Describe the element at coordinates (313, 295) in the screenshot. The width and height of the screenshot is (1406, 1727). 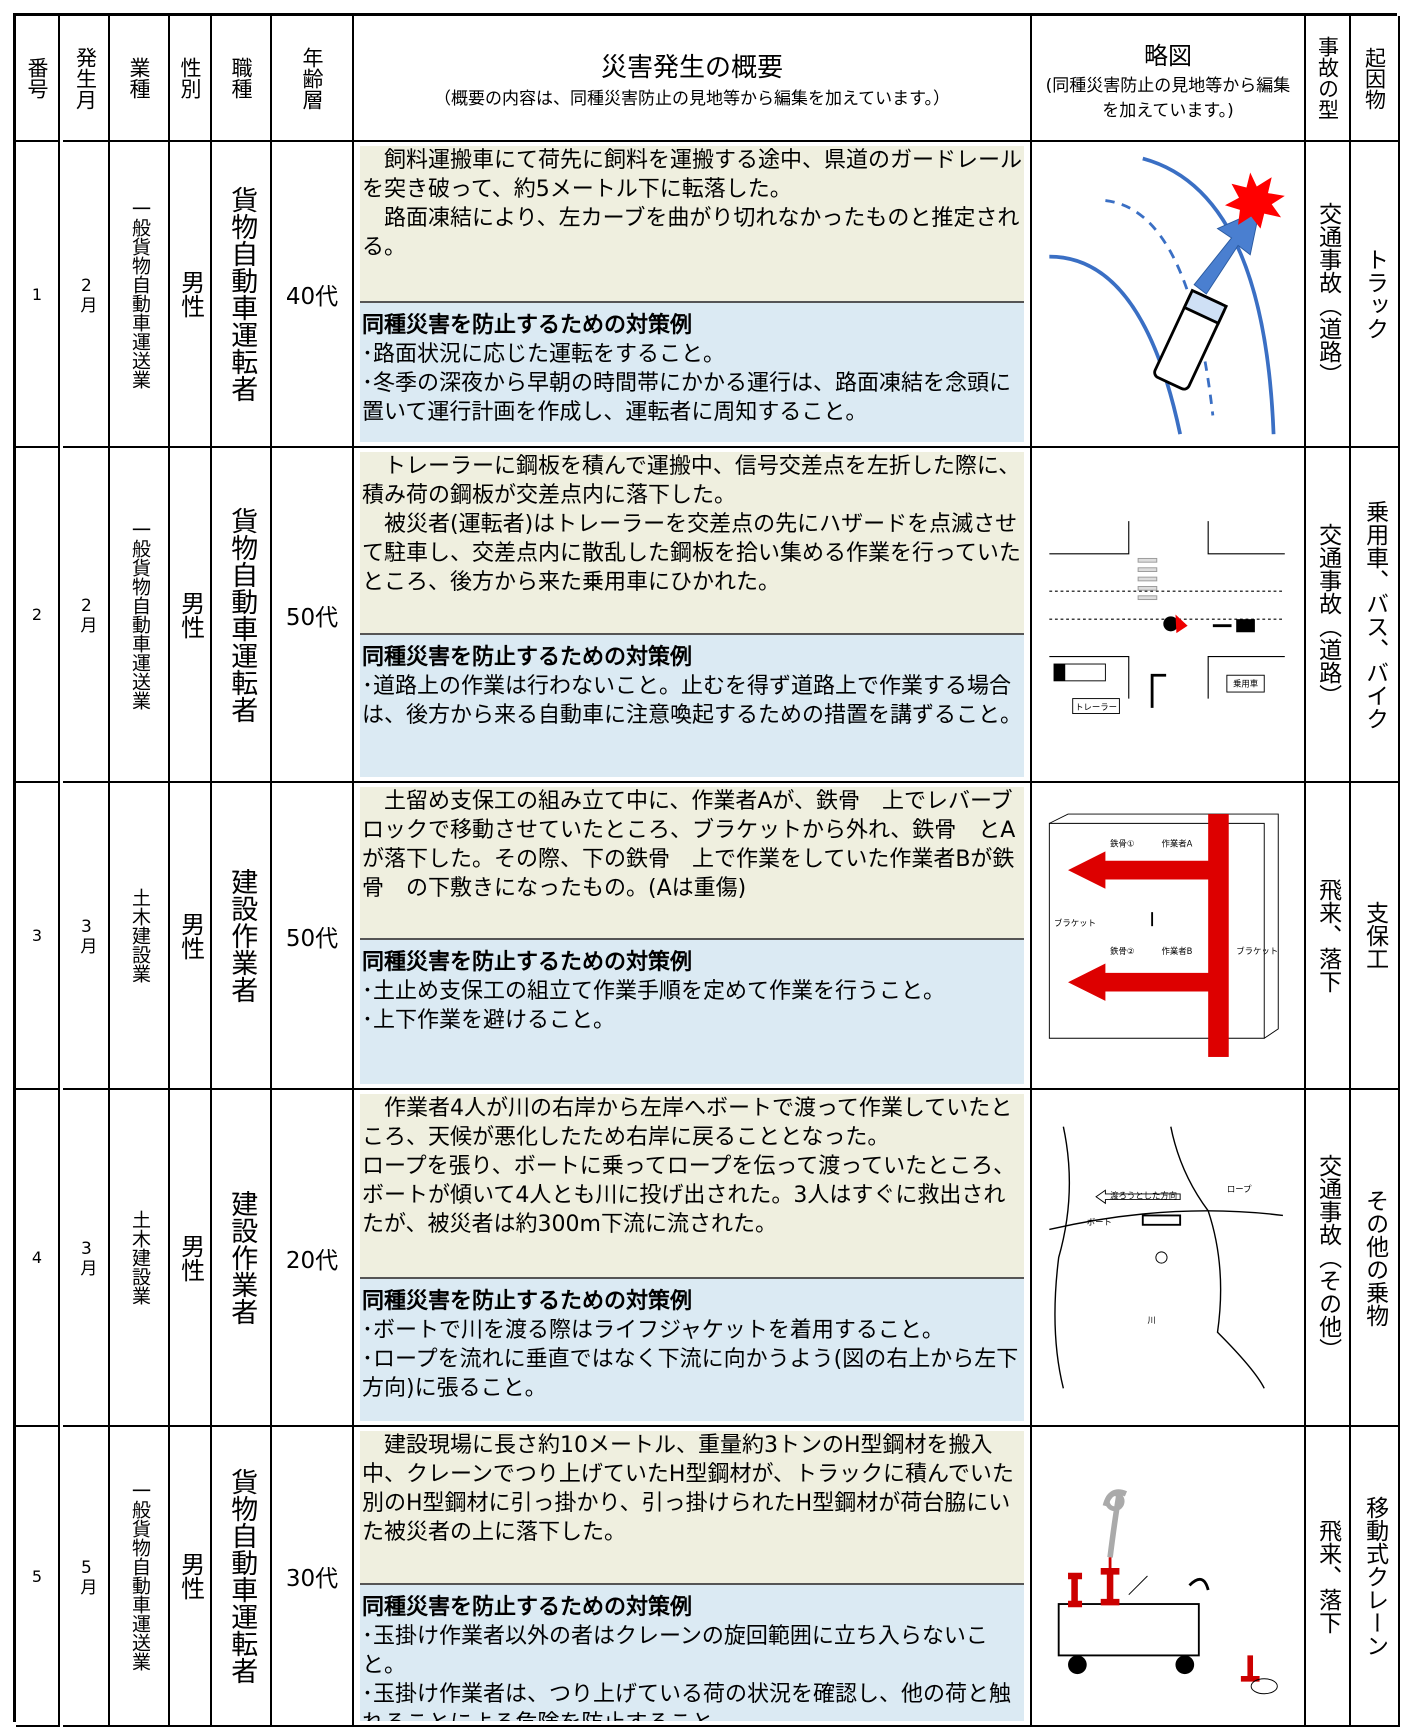
I see `age-cell: 40代` at that location.